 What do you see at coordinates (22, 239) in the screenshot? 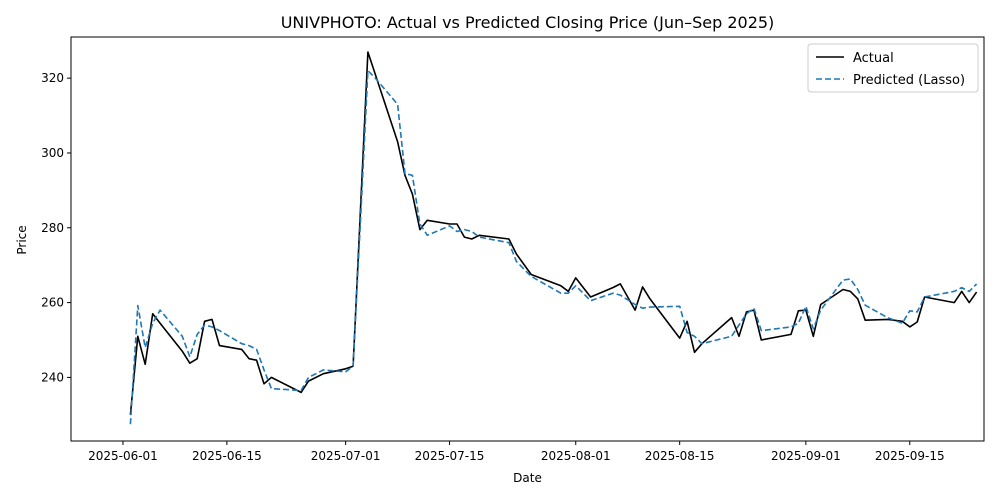
I see `y-axis-title: Price` at bounding box center [22, 239].